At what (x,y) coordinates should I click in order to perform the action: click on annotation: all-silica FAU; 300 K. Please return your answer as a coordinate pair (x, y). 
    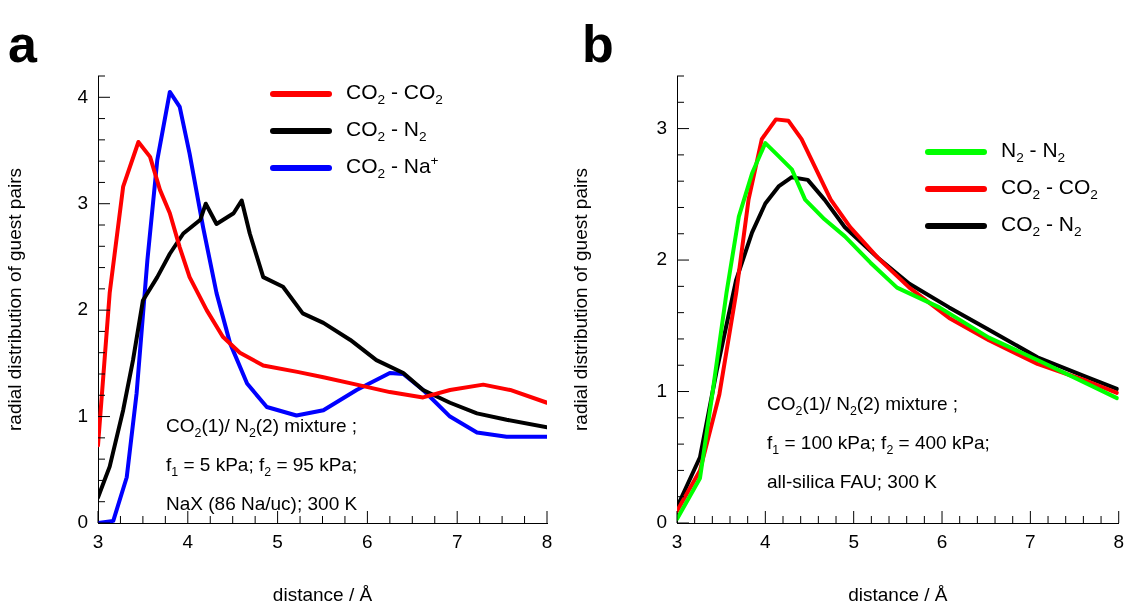
    Looking at the image, I should click on (852, 481).